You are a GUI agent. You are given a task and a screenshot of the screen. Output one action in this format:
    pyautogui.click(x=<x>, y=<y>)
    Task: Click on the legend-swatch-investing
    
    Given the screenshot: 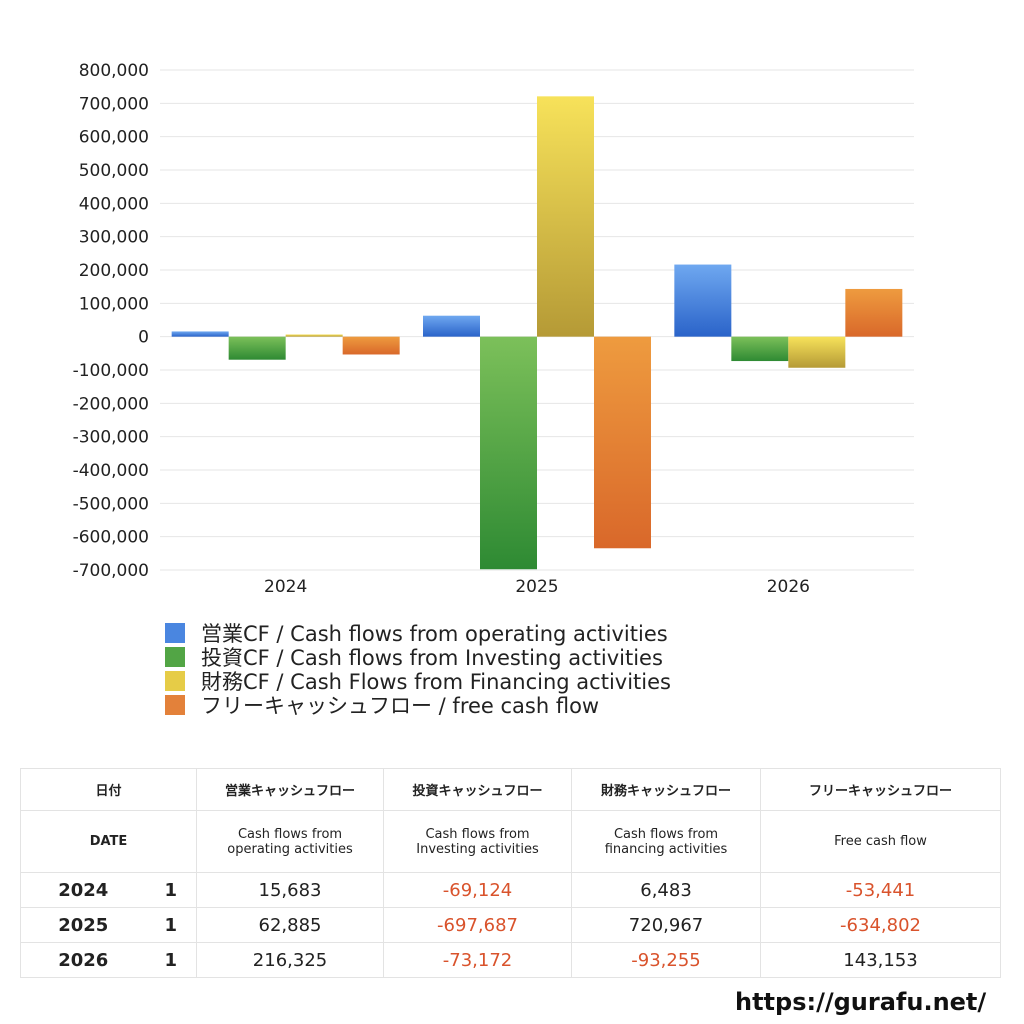 What is the action you would take?
    pyautogui.click(x=175, y=657)
    